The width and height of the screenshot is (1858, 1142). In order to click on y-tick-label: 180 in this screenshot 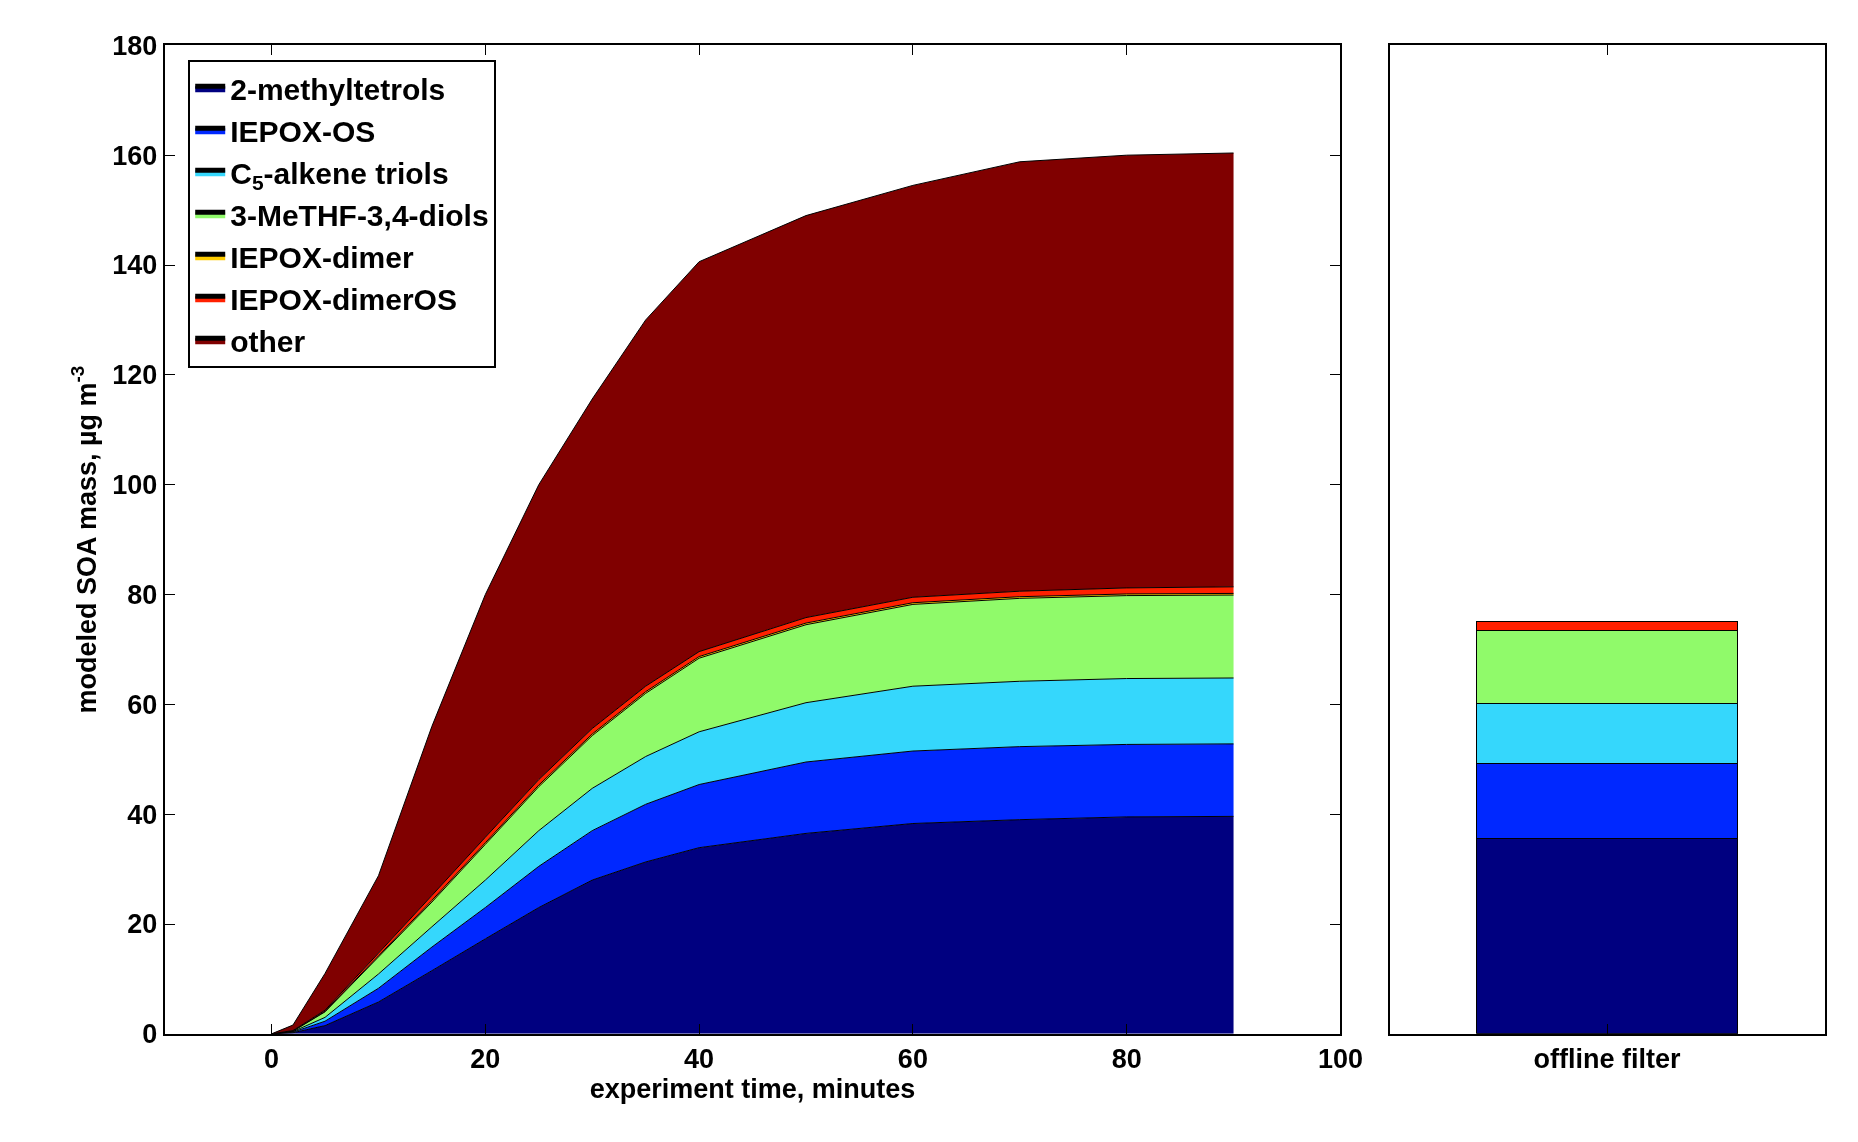, I will do `click(135, 45)`.